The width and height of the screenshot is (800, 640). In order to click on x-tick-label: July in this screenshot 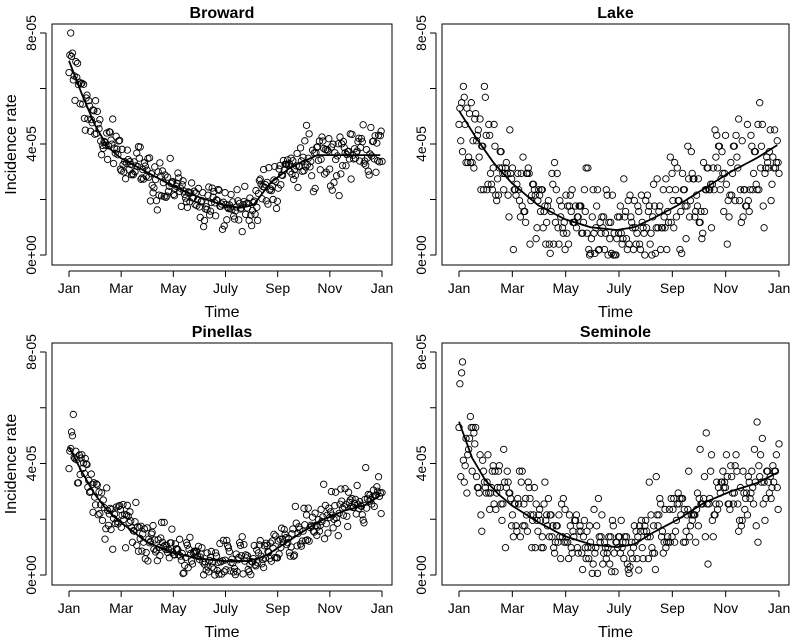, I will do `click(619, 288)`.